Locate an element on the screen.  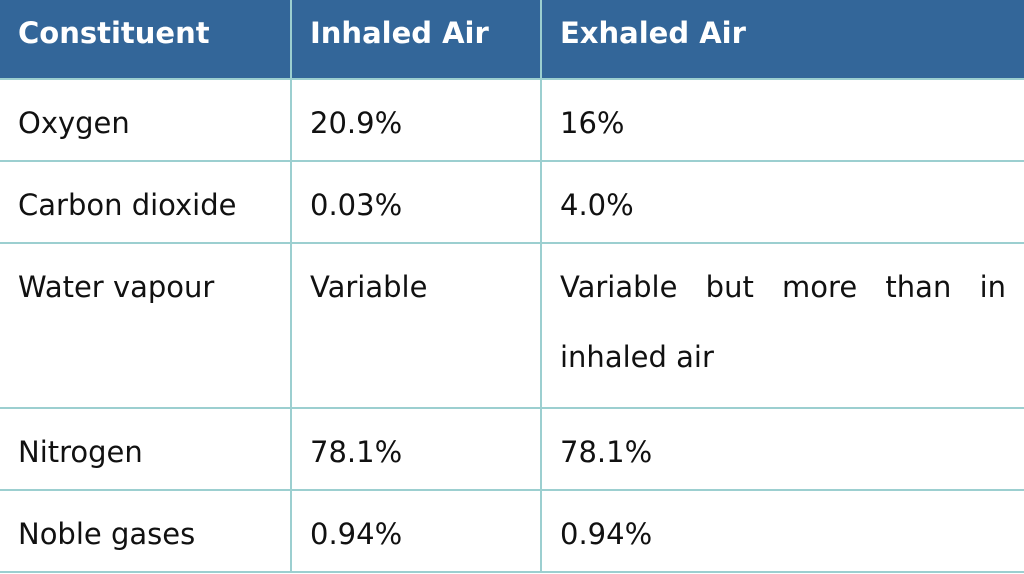
cell: 0.03% is located at coordinates (416, 202).